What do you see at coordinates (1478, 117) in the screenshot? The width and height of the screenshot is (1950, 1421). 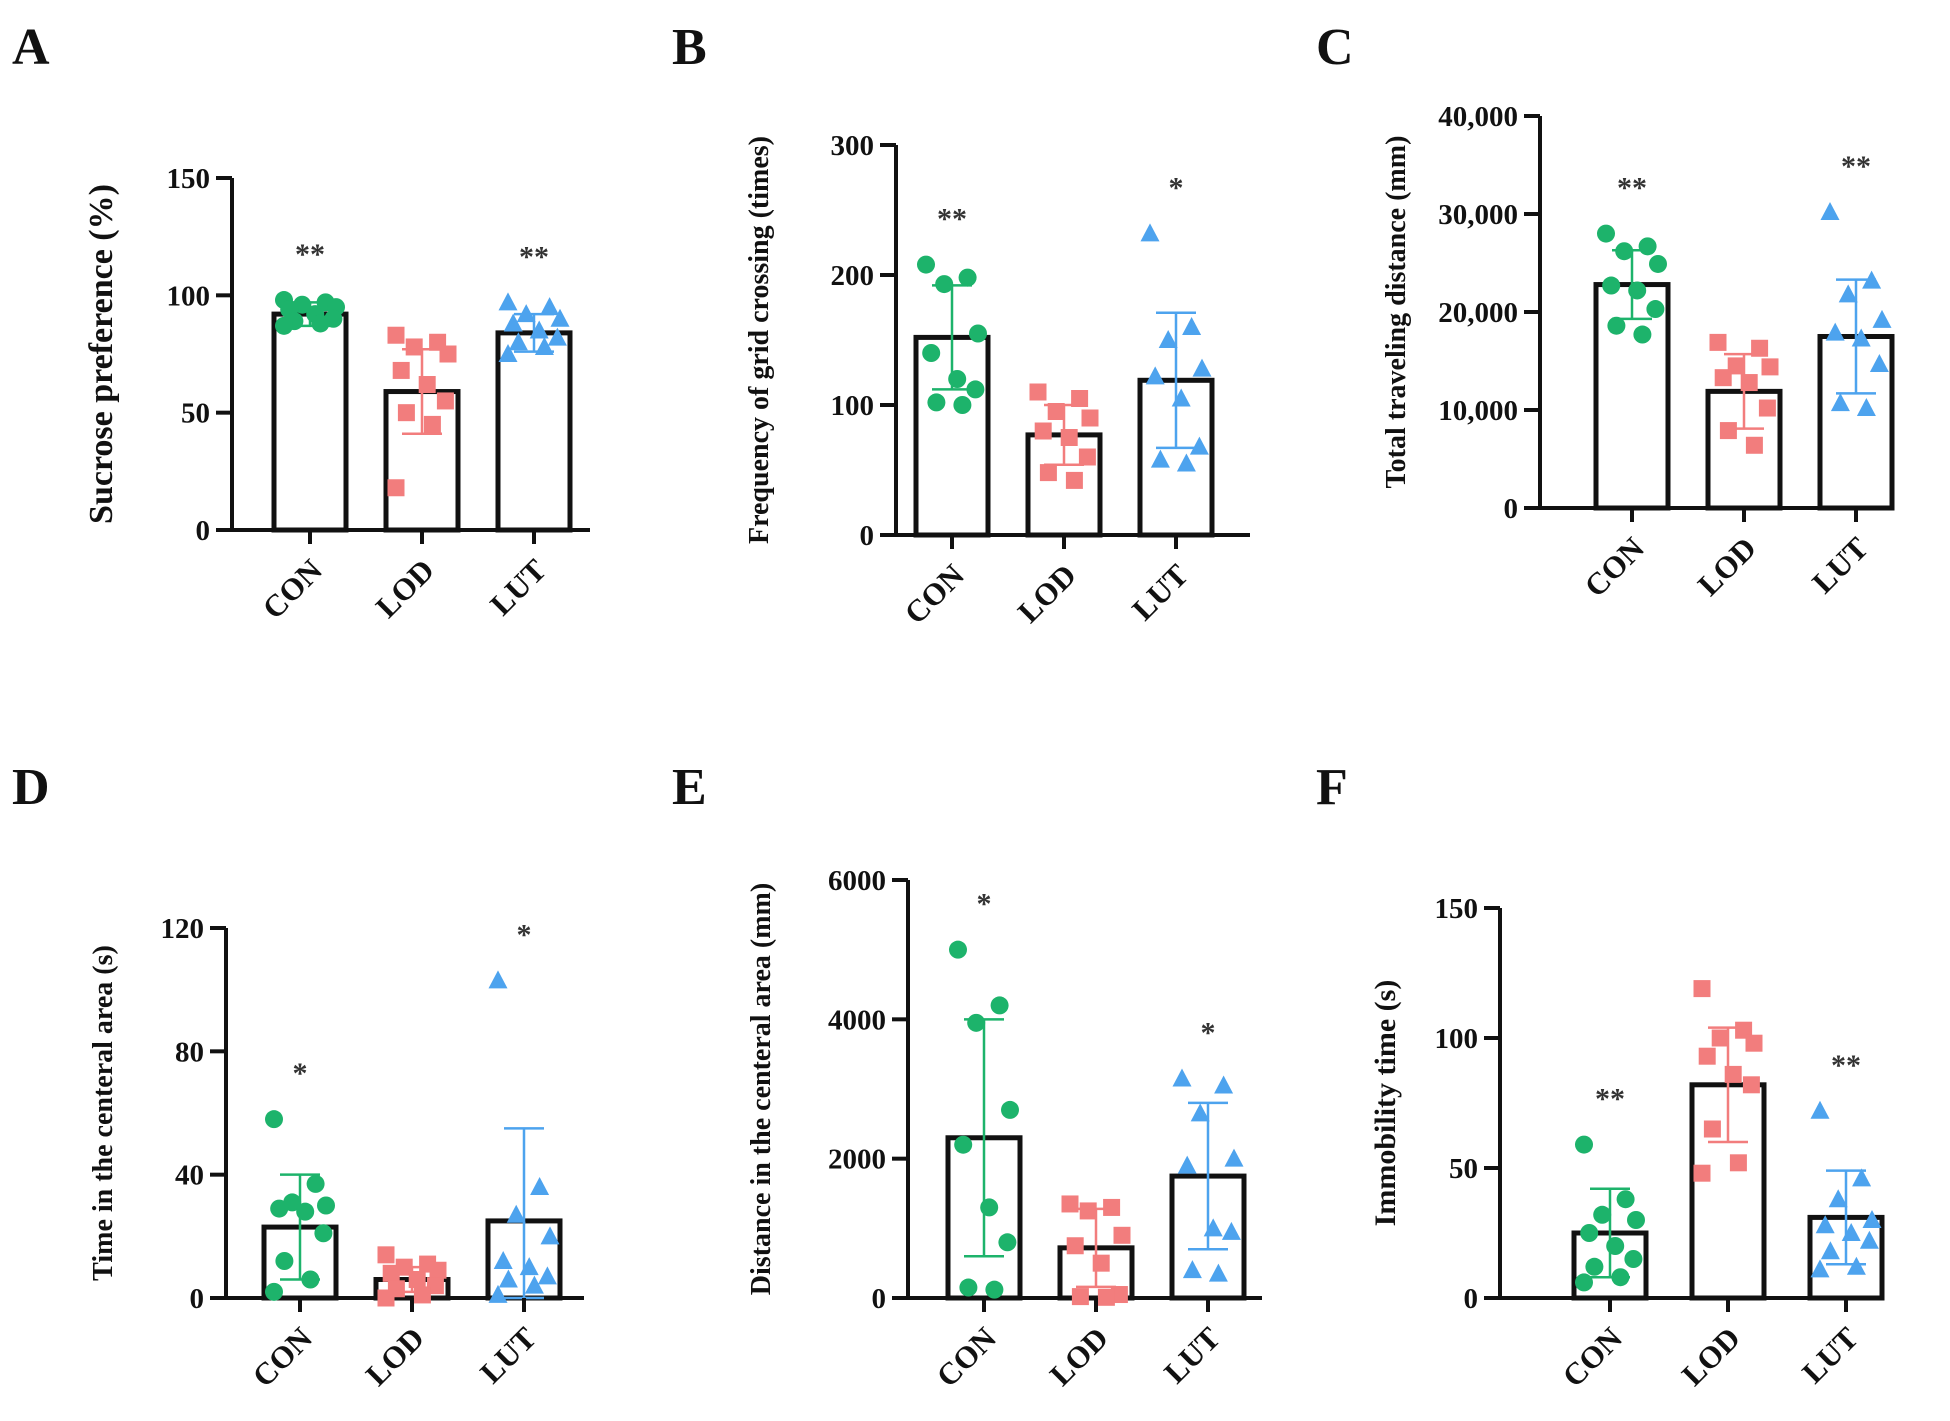 I see `y-tick-label: 40,000` at bounding box center [1478, 117].